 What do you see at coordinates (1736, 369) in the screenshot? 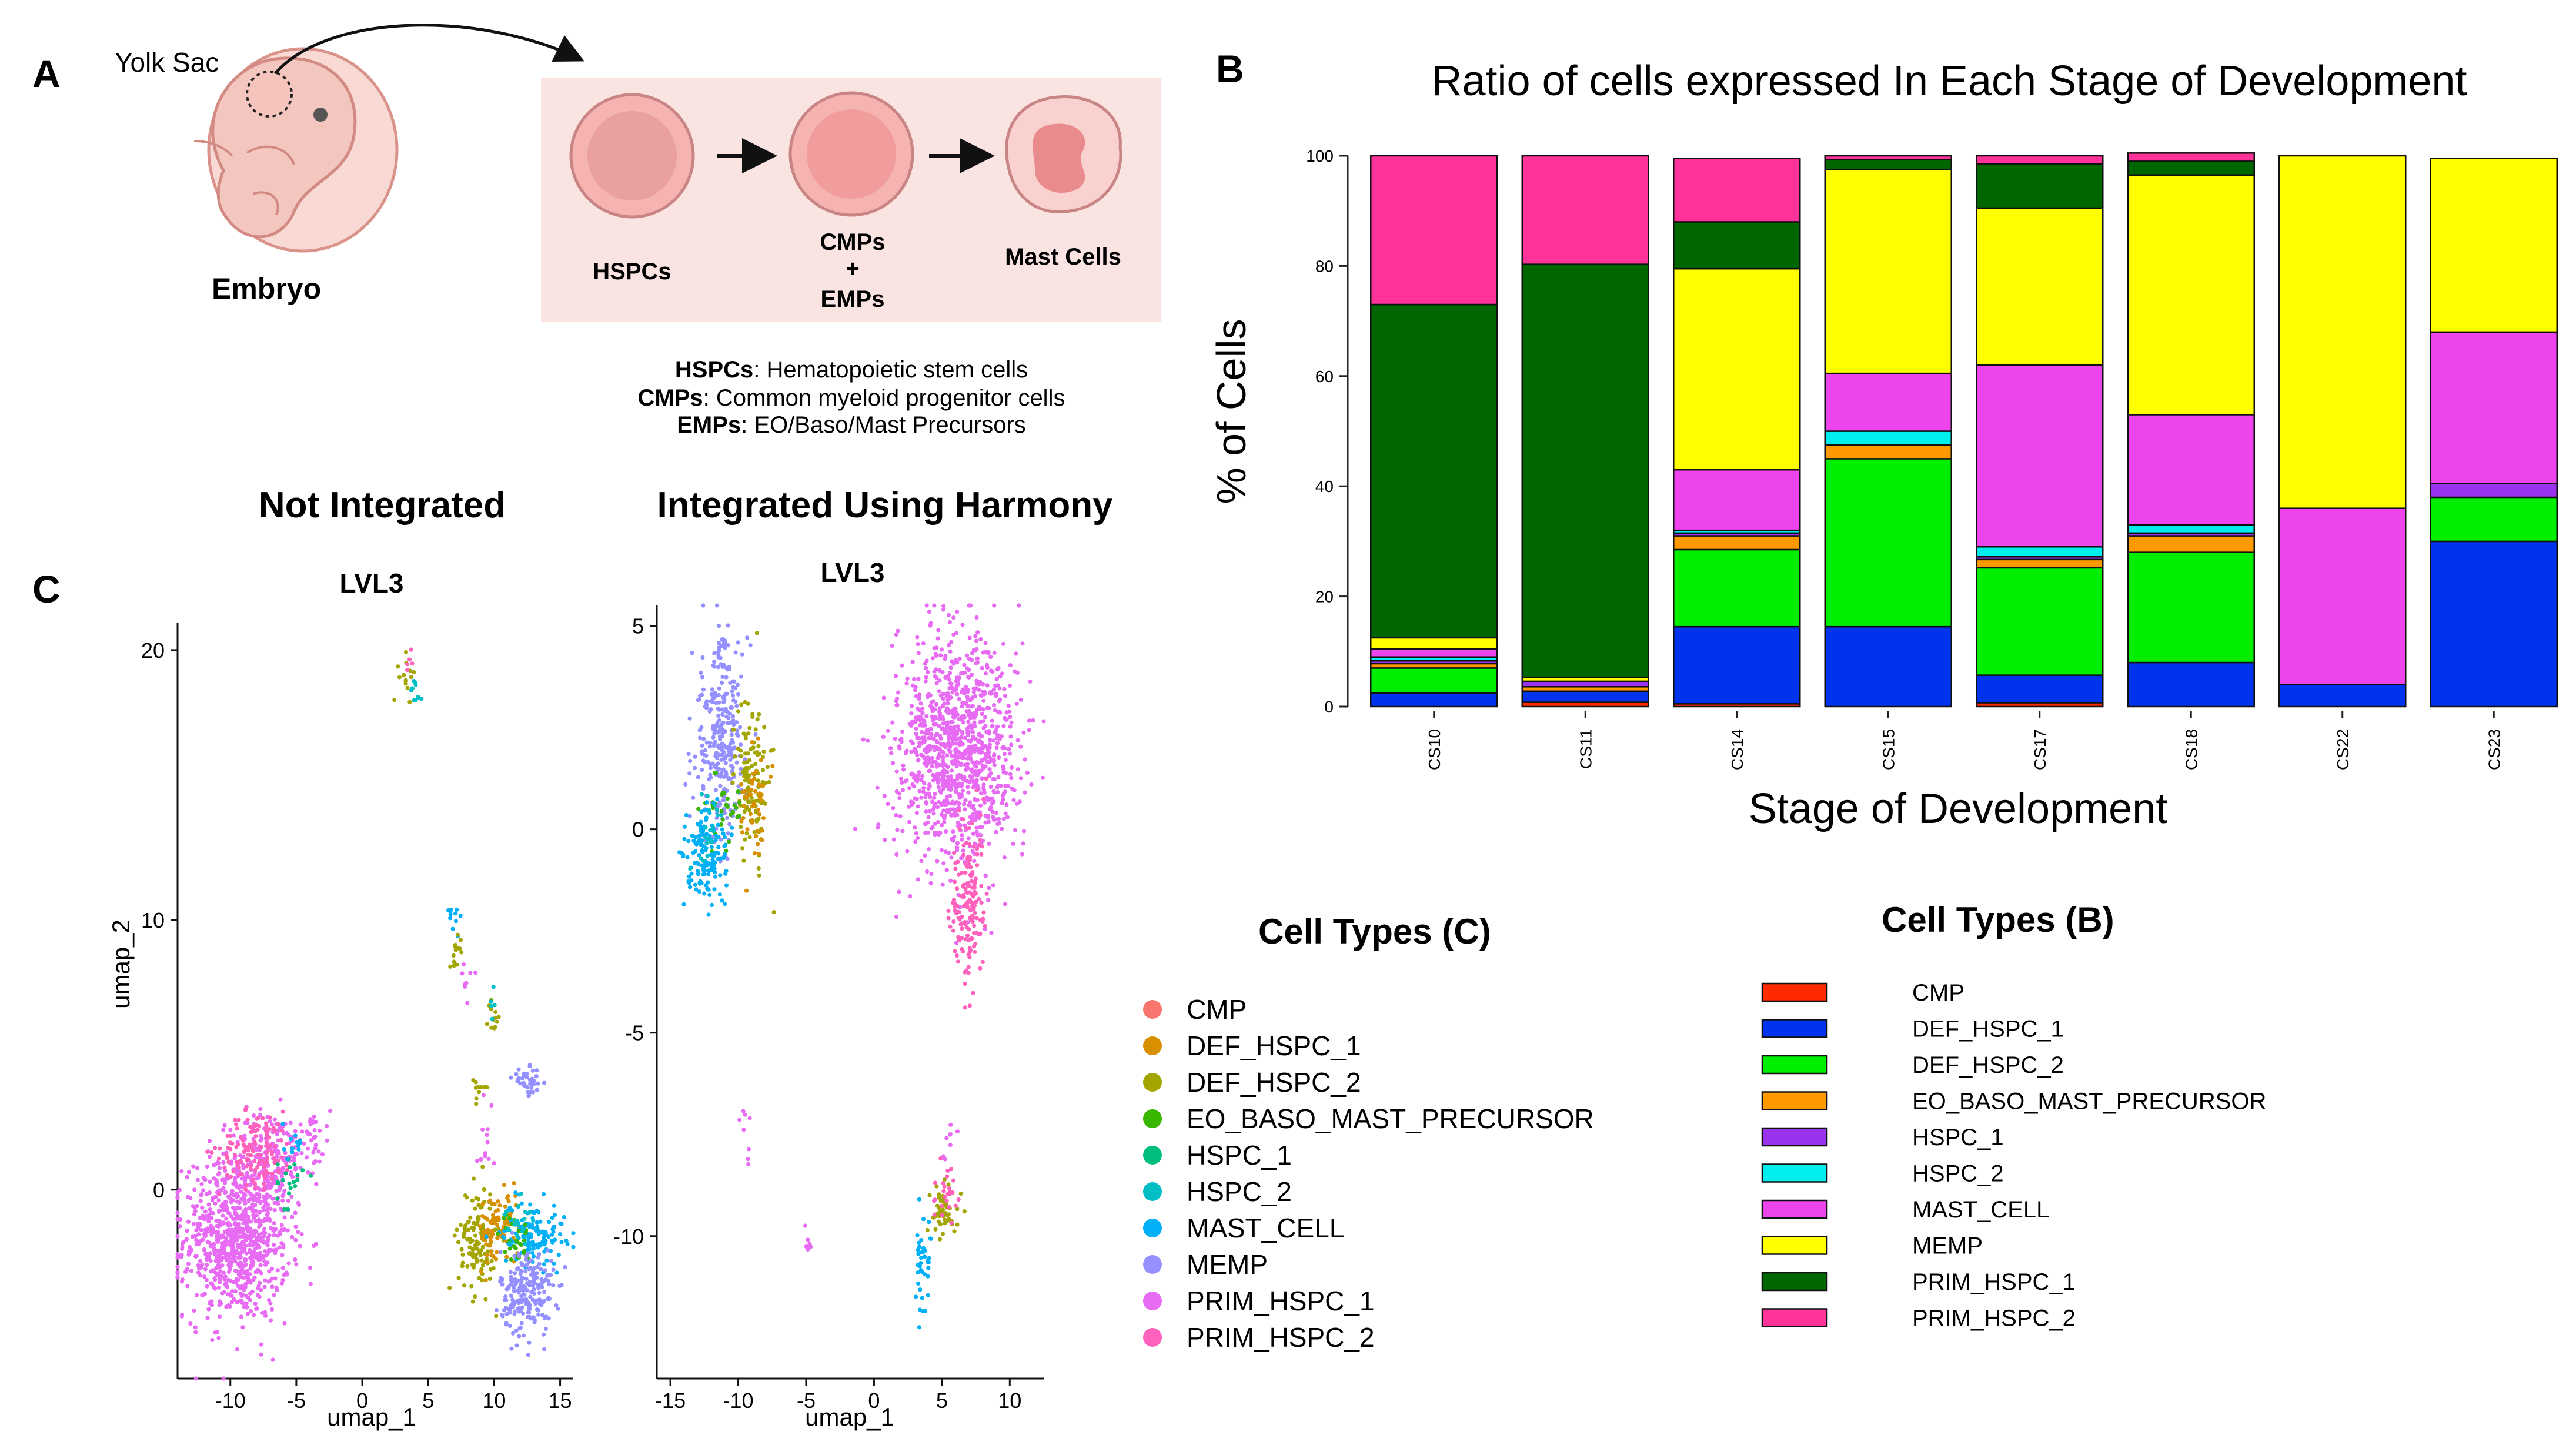
I see `bar-segment-cs14-memp` at bounding box center [1736, 369].